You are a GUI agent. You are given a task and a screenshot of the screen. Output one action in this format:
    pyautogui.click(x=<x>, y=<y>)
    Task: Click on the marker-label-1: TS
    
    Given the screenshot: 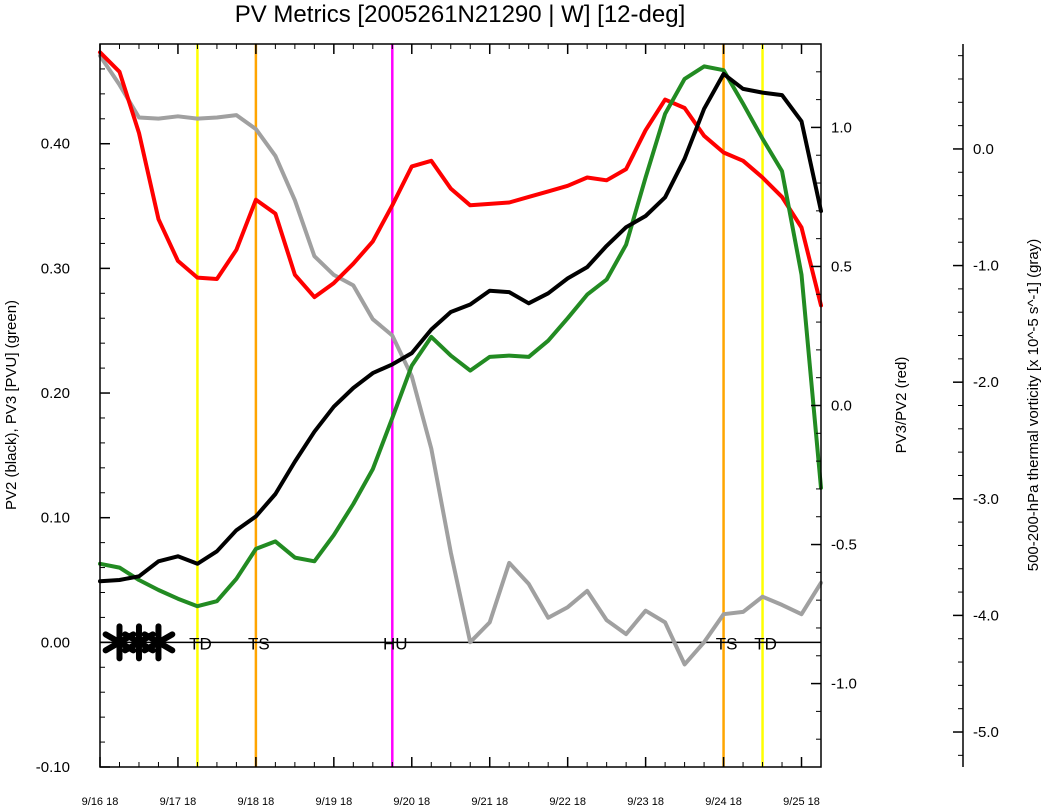 What is the action you would take?
    pyautogui.click(x=259, y=643)
    